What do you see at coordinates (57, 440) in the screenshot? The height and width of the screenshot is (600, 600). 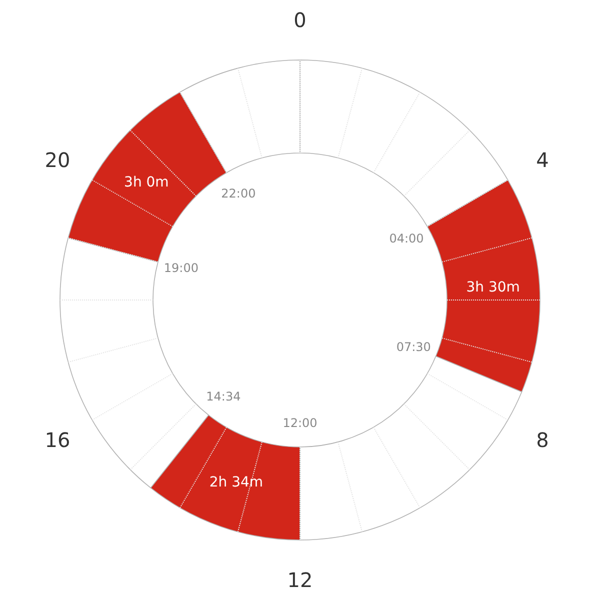 I see `text: 16` at bounding box center [57, 440].